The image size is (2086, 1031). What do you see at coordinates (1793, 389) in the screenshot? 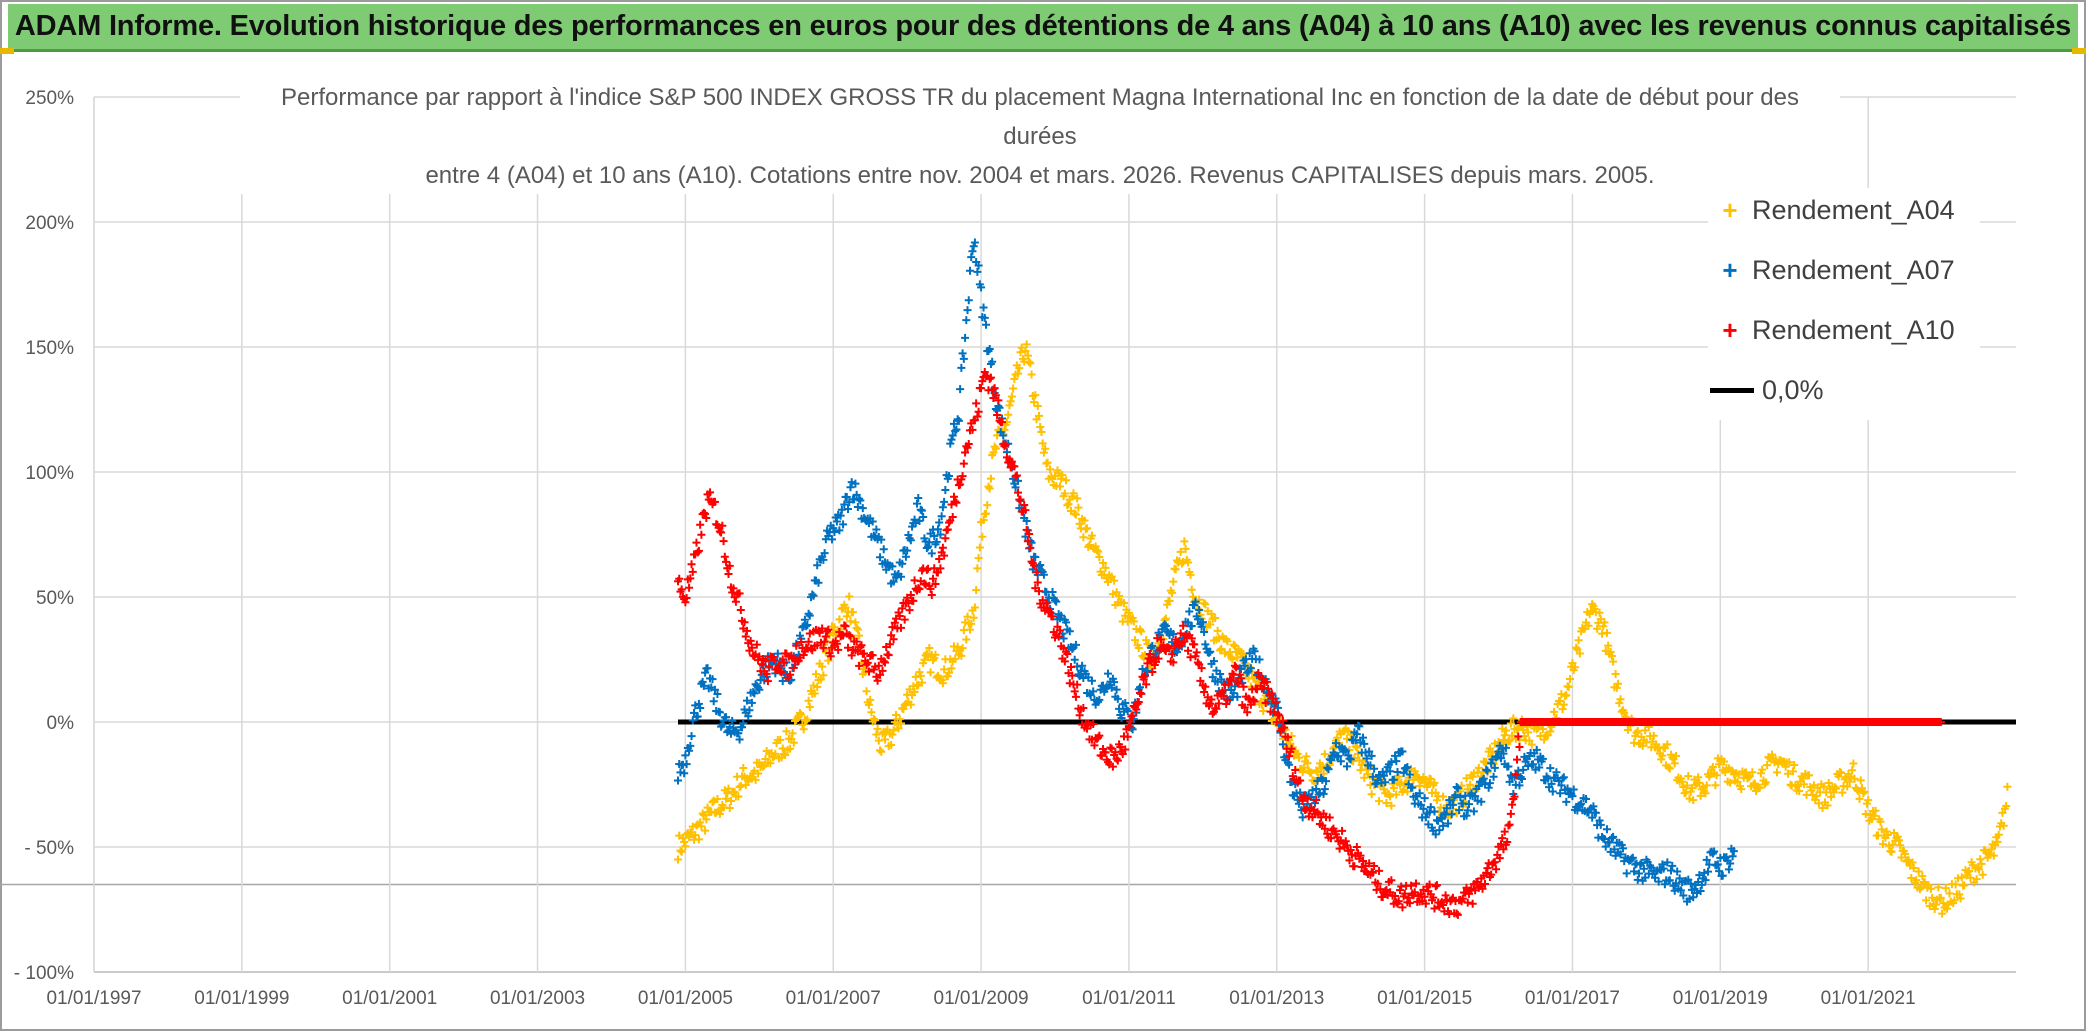
I see `legend-label-zero: 0,0%` at bounding box center [1793, 389].